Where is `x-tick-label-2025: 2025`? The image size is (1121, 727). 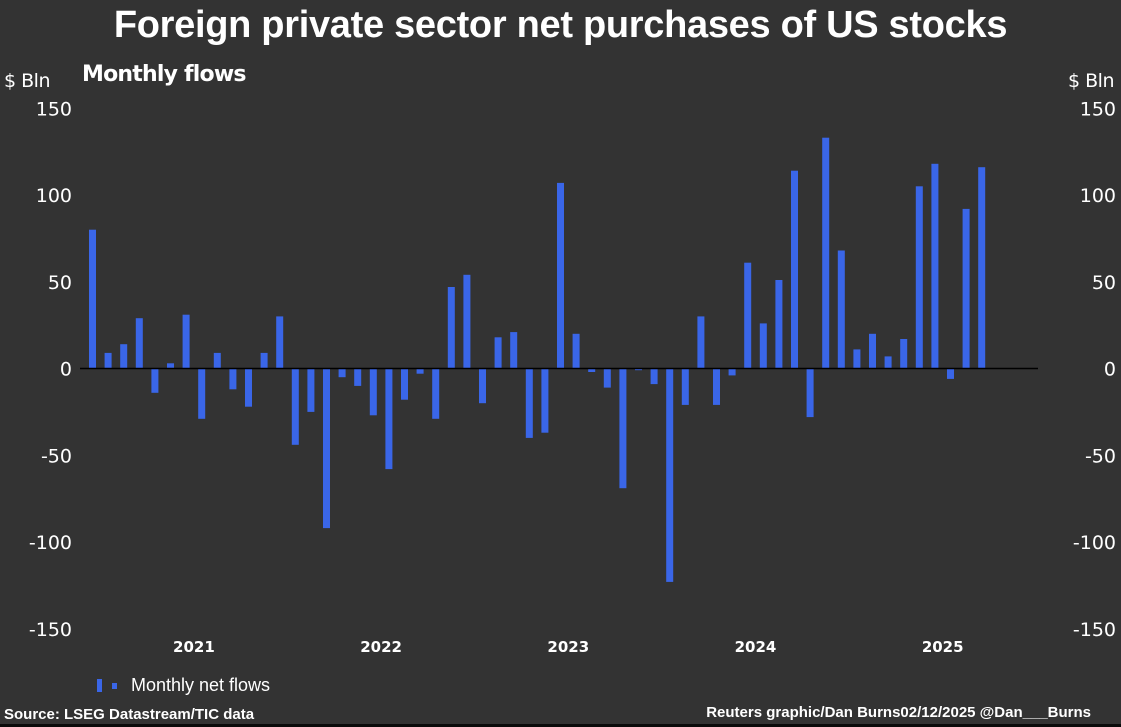 x-tick-label-2025: 2025 is located at coordinates (943, 647).